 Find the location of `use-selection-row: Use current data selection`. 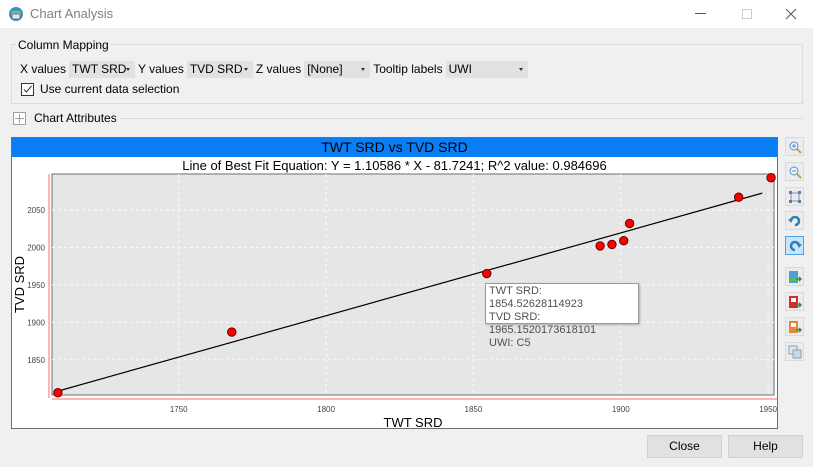

use-selection-row: Use current data selection is located at coordinates (100, 89).